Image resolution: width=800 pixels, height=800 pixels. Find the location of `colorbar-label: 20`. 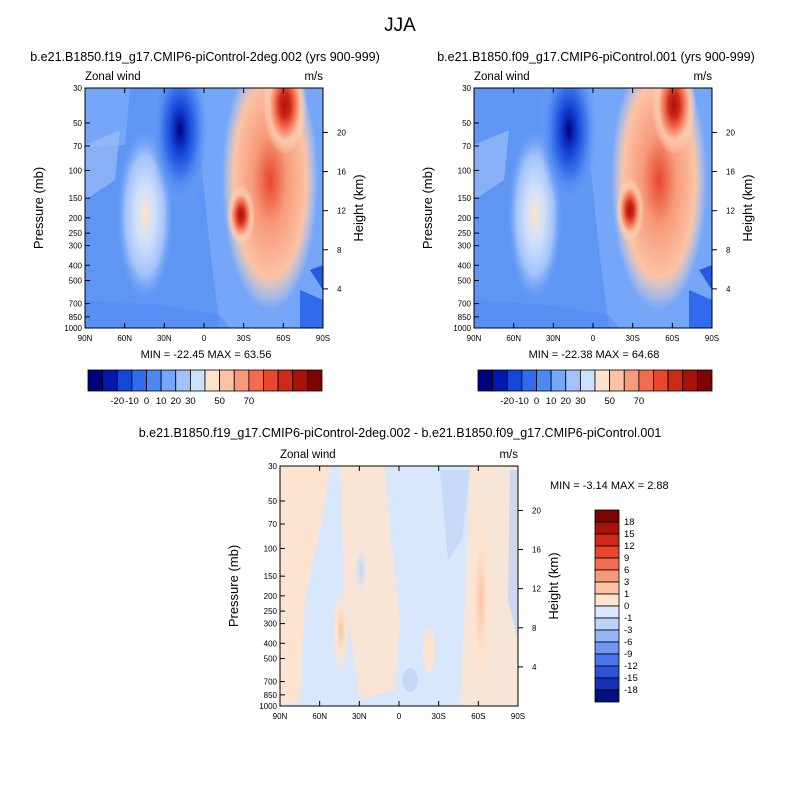

colorbar-label: 20 is located at coordinates (175, 401).